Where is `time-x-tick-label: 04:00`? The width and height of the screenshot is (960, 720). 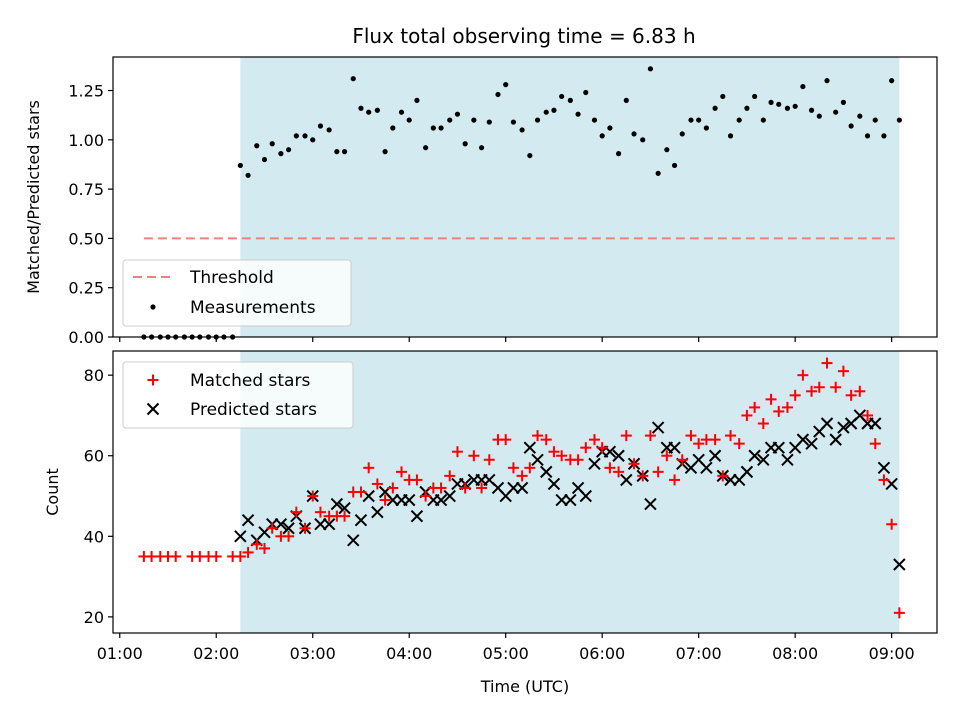 time-x-tick-label: 04:00 is located at coordinates (409, 653).